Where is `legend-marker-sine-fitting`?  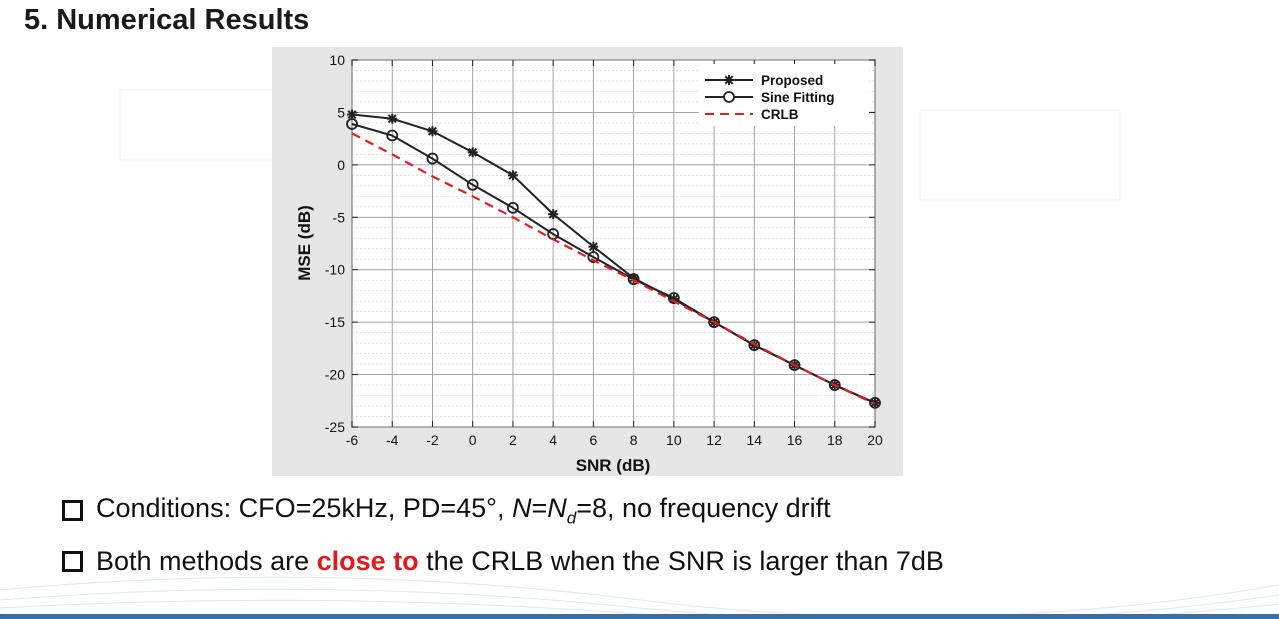
legend-marker-sine-fitting is located at coordinates (729, 97).